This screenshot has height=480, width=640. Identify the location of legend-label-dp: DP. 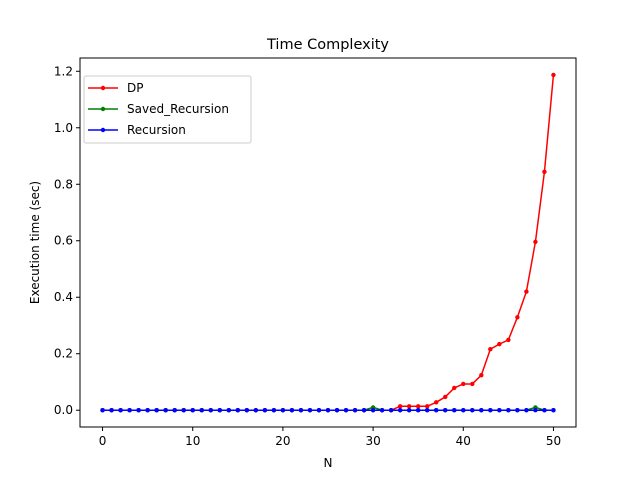
(135, 88).